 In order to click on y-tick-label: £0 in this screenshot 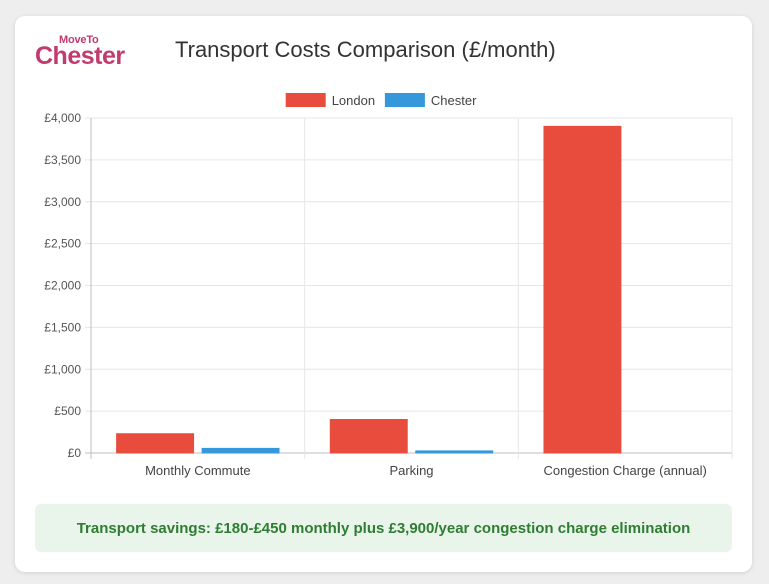, I will do `click(75, 453)`.